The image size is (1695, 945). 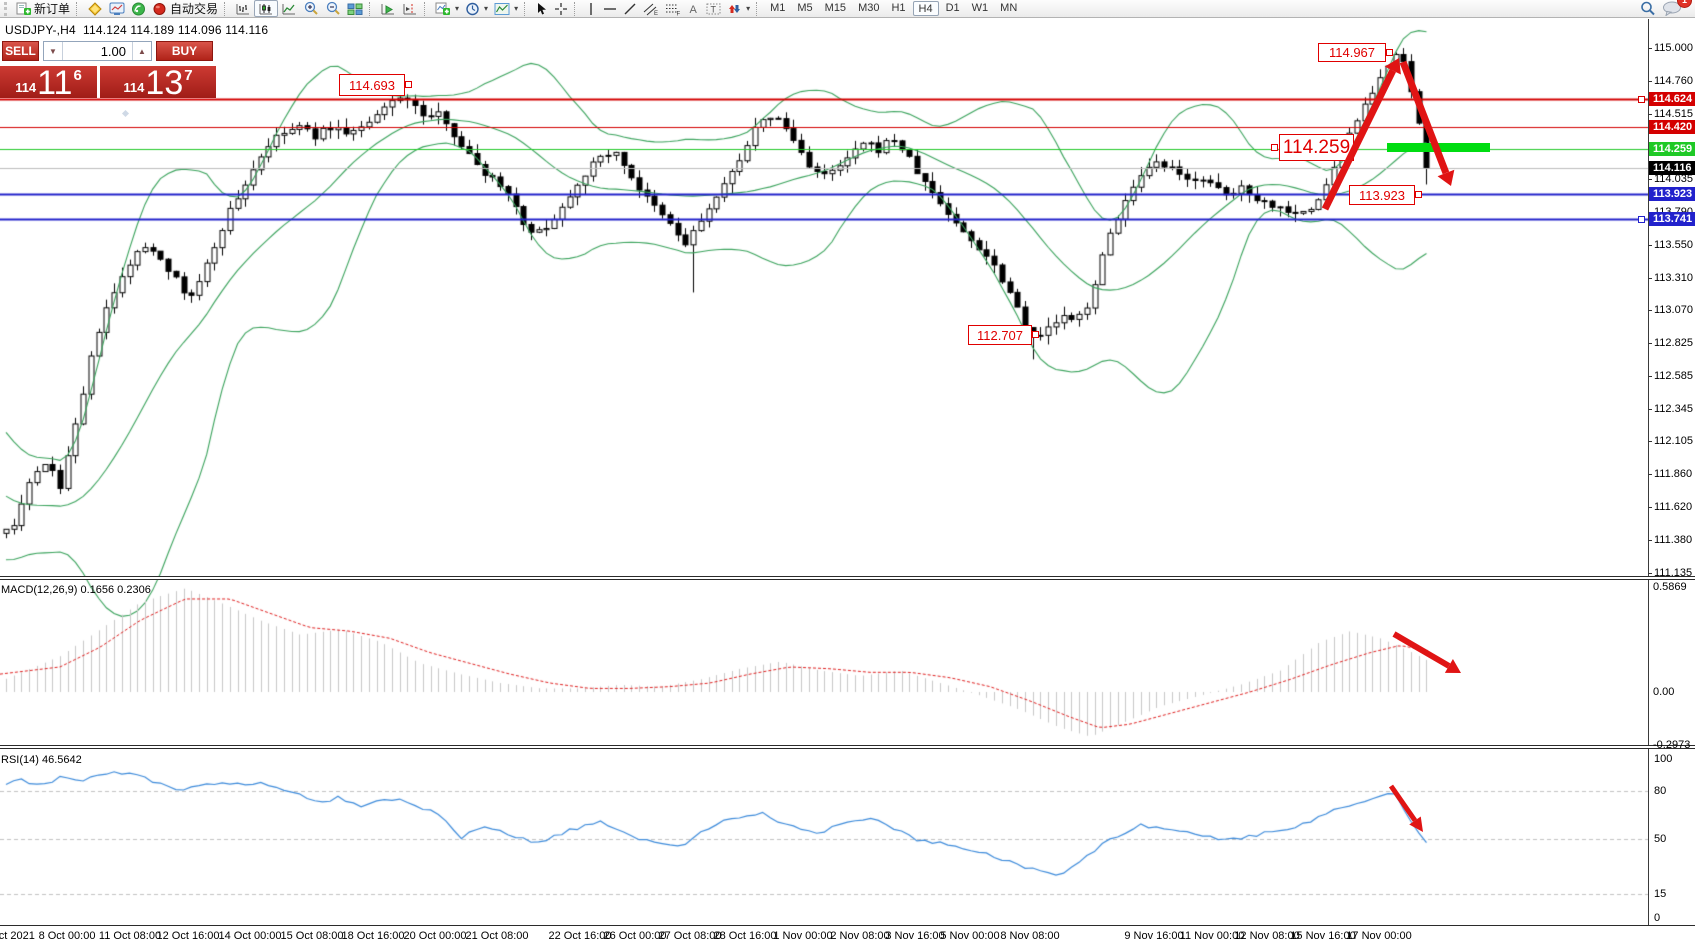 I want to click on price-line-badge: 114.420, so click(x=1672, y=127).